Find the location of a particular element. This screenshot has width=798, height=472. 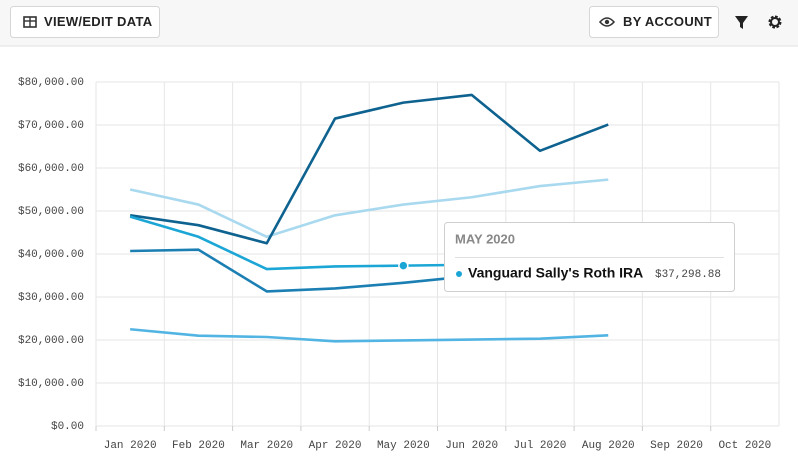

tooltip-swatch is located at coordinates (459, 274).